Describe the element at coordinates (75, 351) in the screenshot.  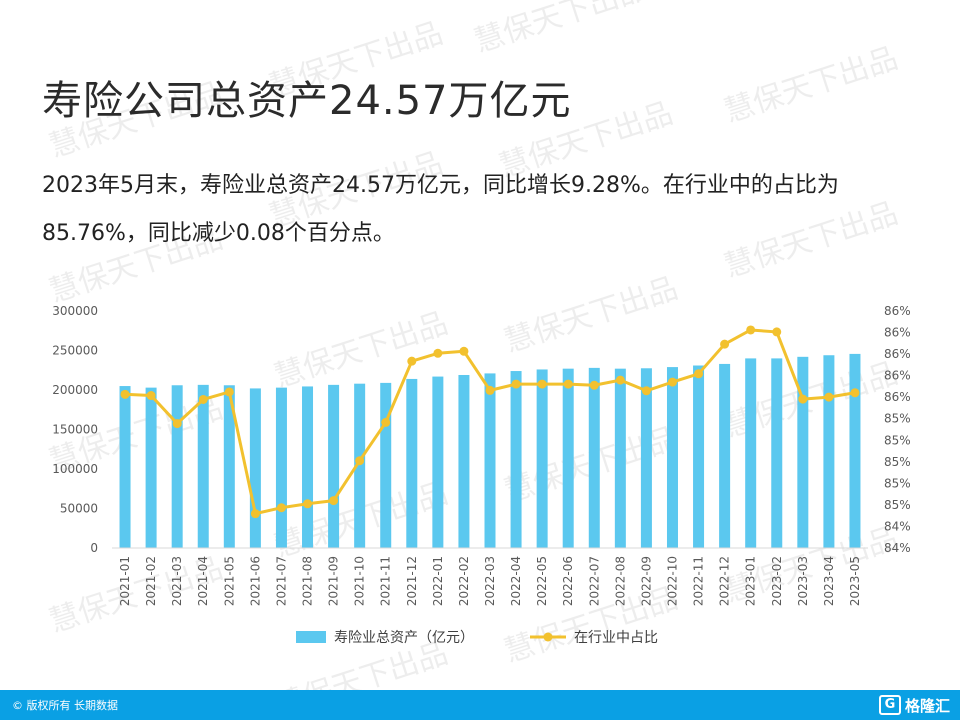
I see `left-tick-label: 250000` at that location.